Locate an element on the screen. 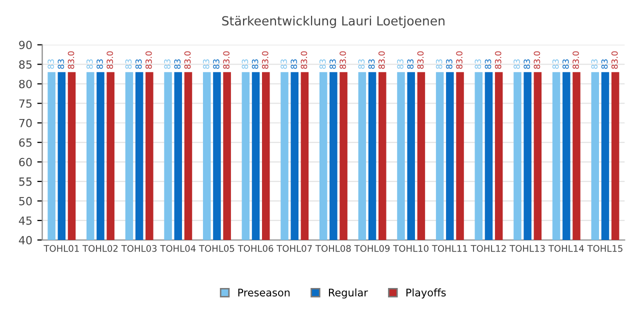 The height and width of the screenshot is (320, 640). x-tick-label: TOHL05 is located at coordinates (216, 248).